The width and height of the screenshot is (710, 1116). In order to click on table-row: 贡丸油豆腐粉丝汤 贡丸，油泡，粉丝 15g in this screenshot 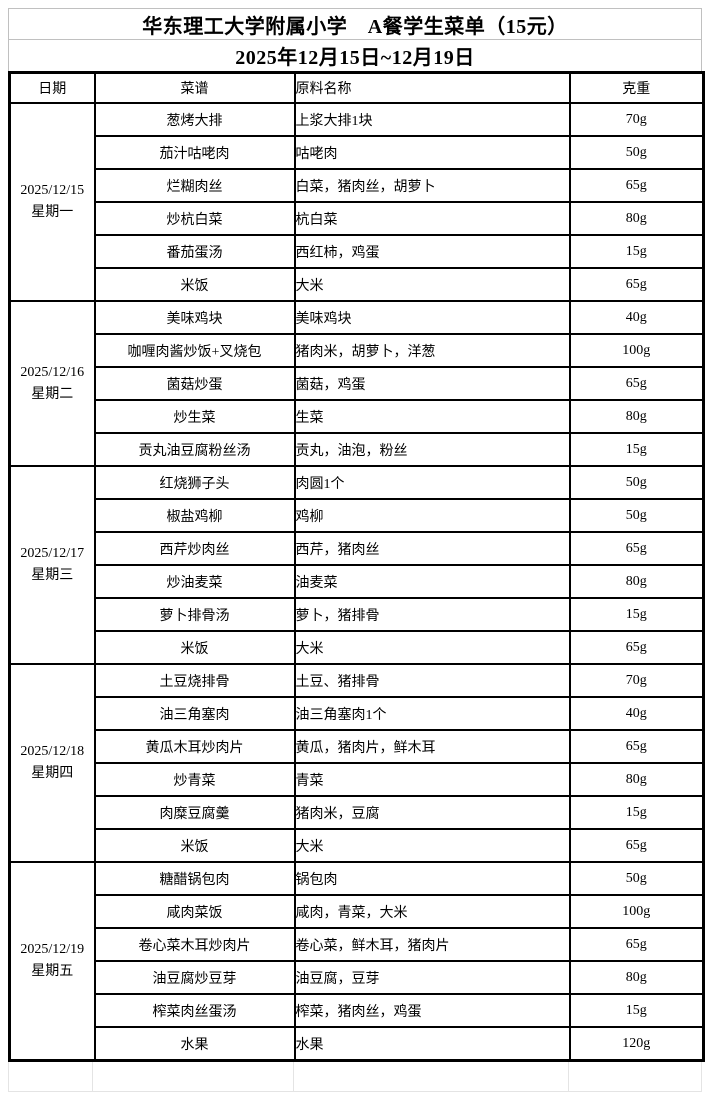, I will do `click(357, 449)`.